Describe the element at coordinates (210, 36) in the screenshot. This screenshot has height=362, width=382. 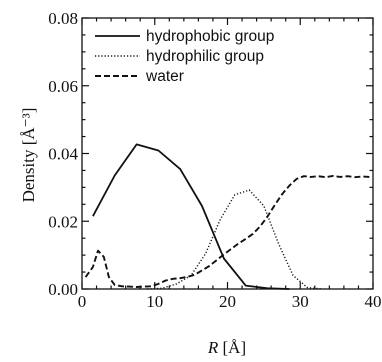
I see `legend-label: hydrophobic group` at that location.